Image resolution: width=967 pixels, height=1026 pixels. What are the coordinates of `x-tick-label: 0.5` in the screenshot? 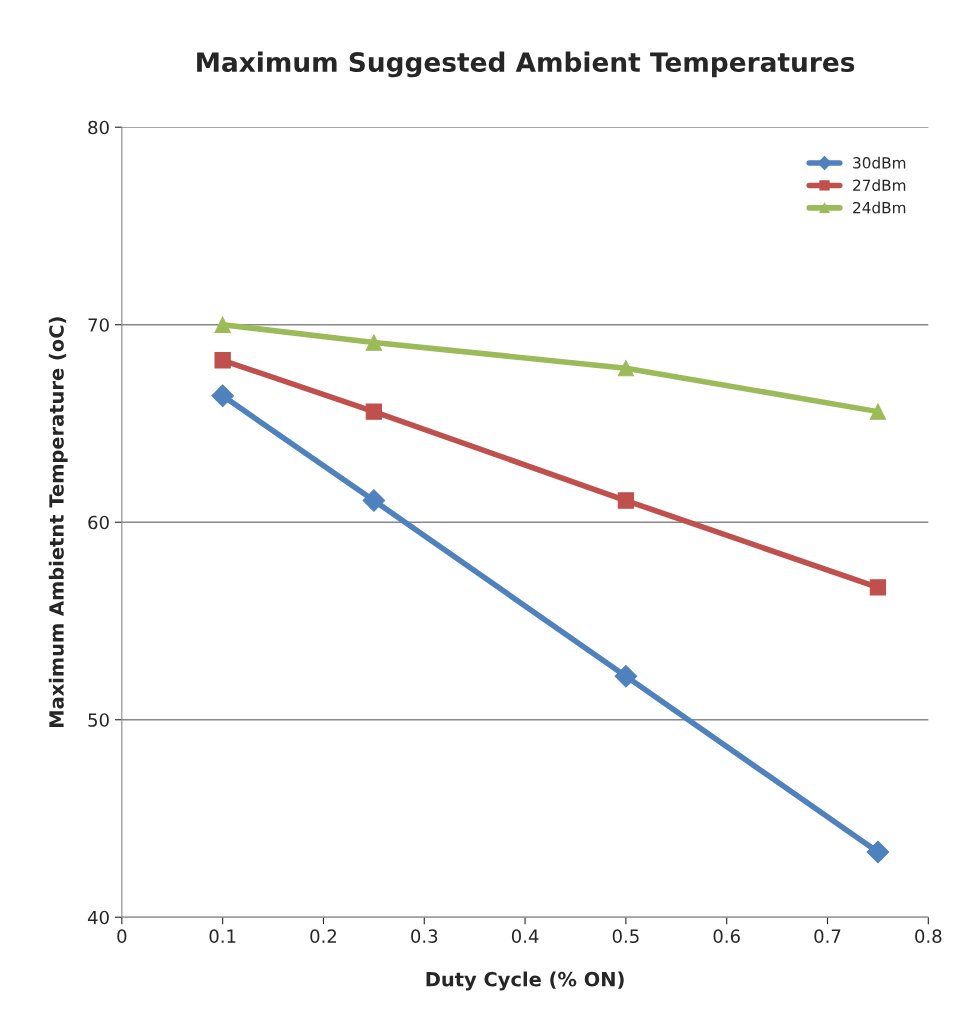 It's located at (625, 936).